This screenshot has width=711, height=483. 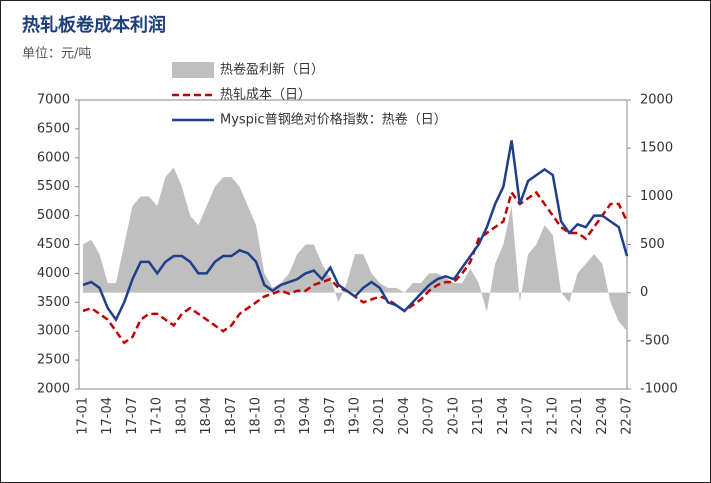 I want to click on y-tick-label: 6000, so click(x=53, y=157).